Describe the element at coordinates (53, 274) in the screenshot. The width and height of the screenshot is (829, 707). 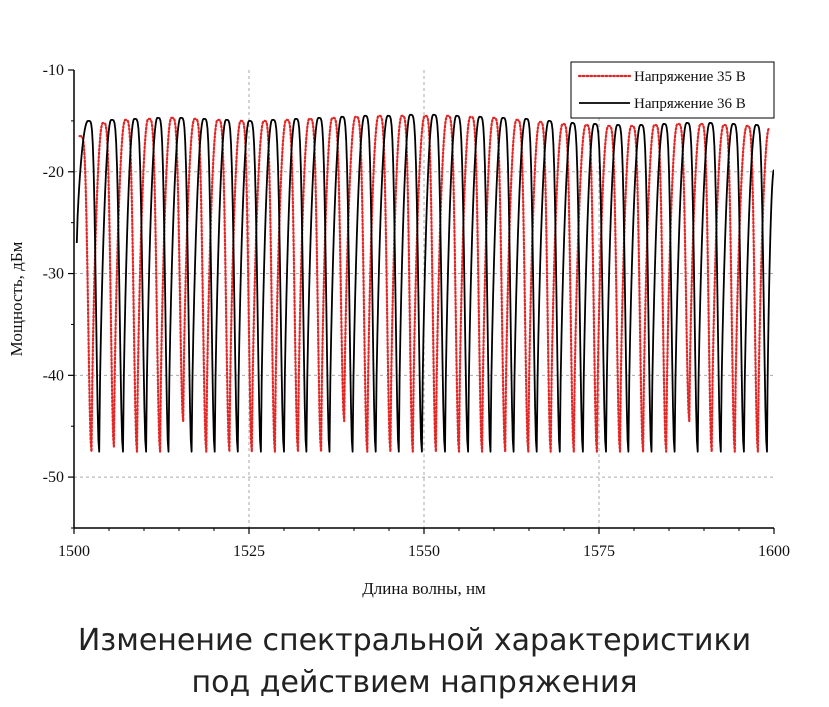
I see `y-tick-label: -30` at that location.